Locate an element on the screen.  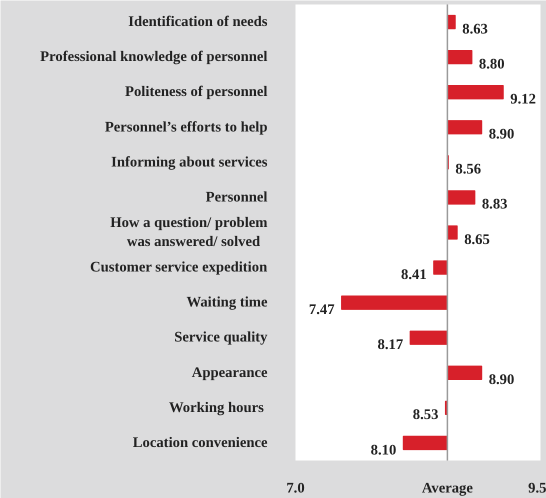
y-tick-label: Identification of needs is located at coordinates (198, 22).